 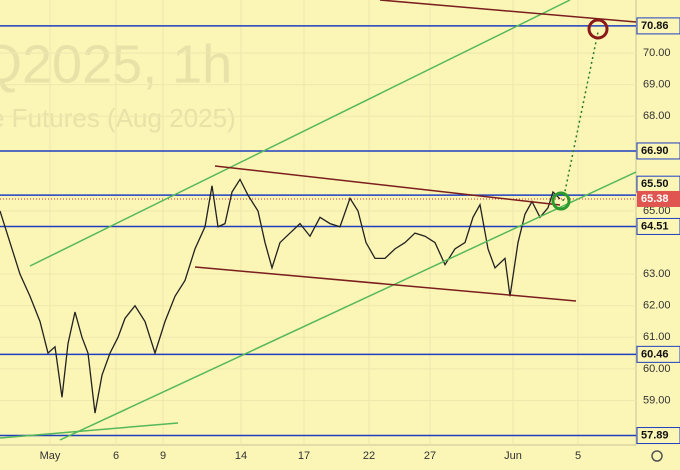 I want to click on level-label: 57.89, so click(x=655, y=435).